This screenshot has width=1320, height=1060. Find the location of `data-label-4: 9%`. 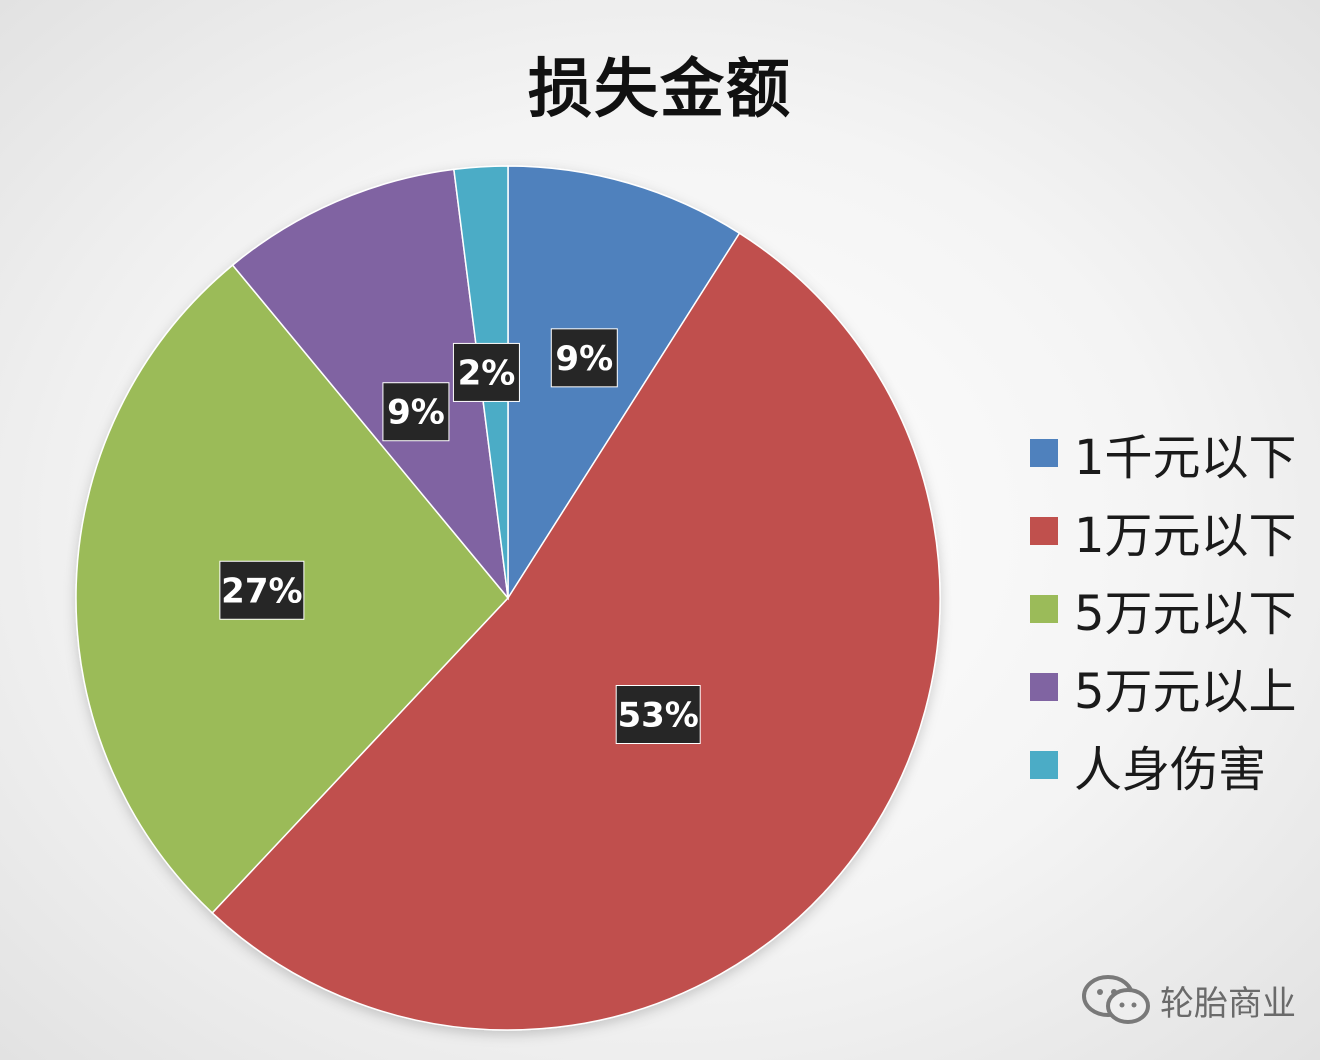

data-label-4: 9% is located at coordinates (416, 412).